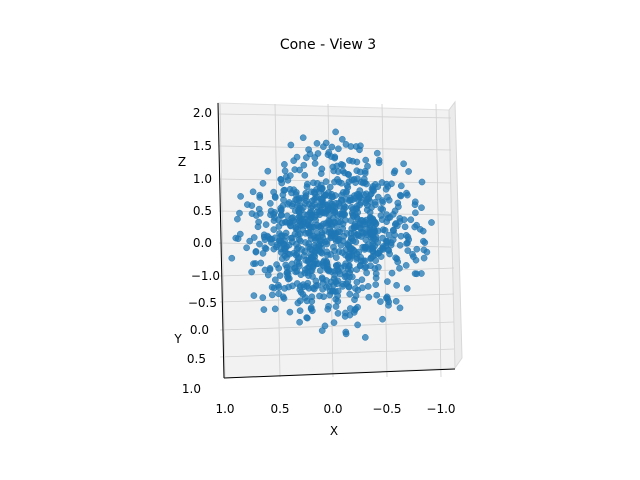 Image resolution: width=640 pixels, height=480 pixels. What do you see at coordinates (332, 409) in the screenshot?
I see `x-tick-label: 0.0` at bounding box center [332, 409].